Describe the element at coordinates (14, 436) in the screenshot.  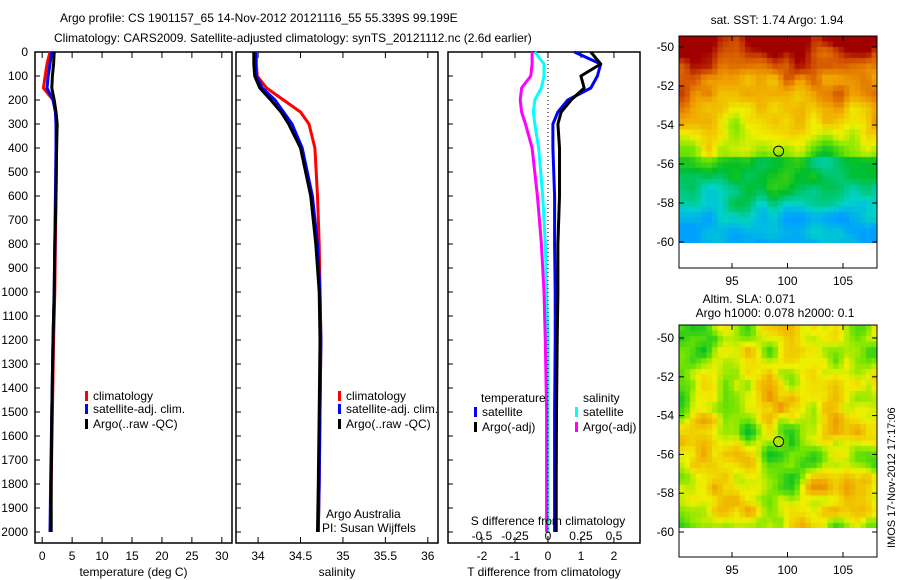
I see `depth-tick-label: 1600` at that location.